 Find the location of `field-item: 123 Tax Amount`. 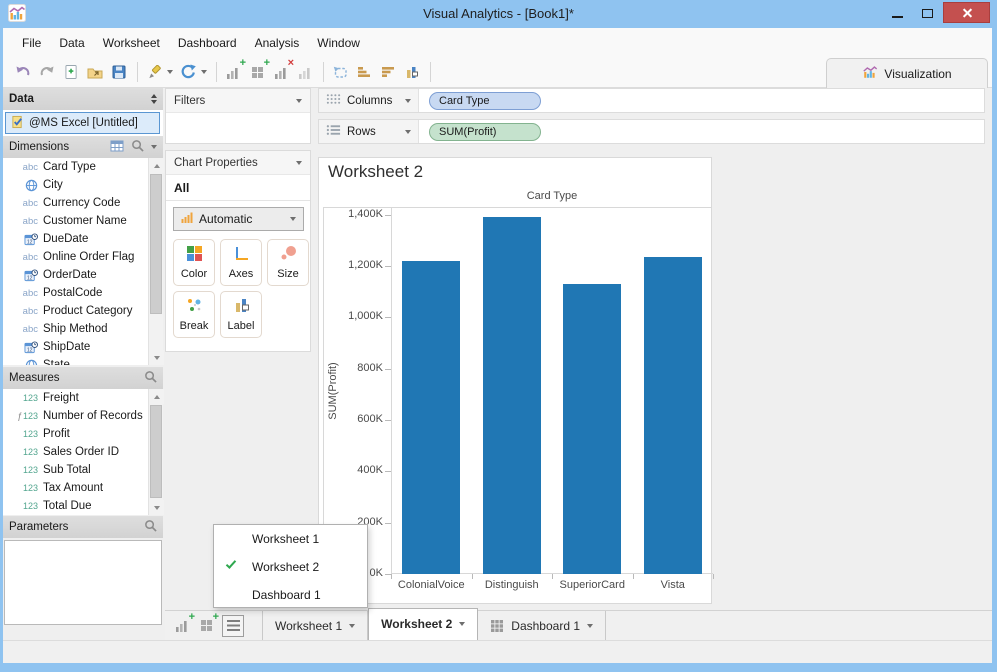

field-item: 123 Tax Amount is located at coordinates (83, 488).